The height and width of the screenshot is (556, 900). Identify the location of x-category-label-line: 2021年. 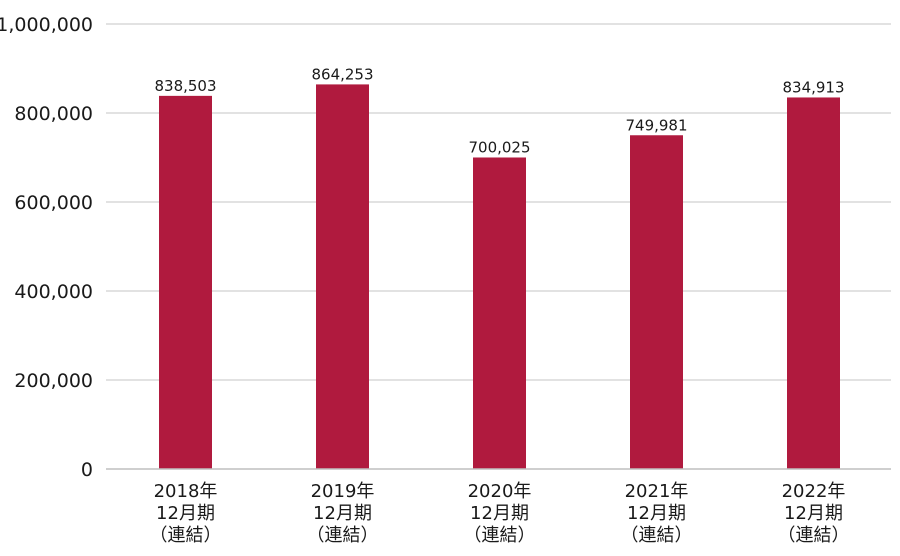
(657, 491).